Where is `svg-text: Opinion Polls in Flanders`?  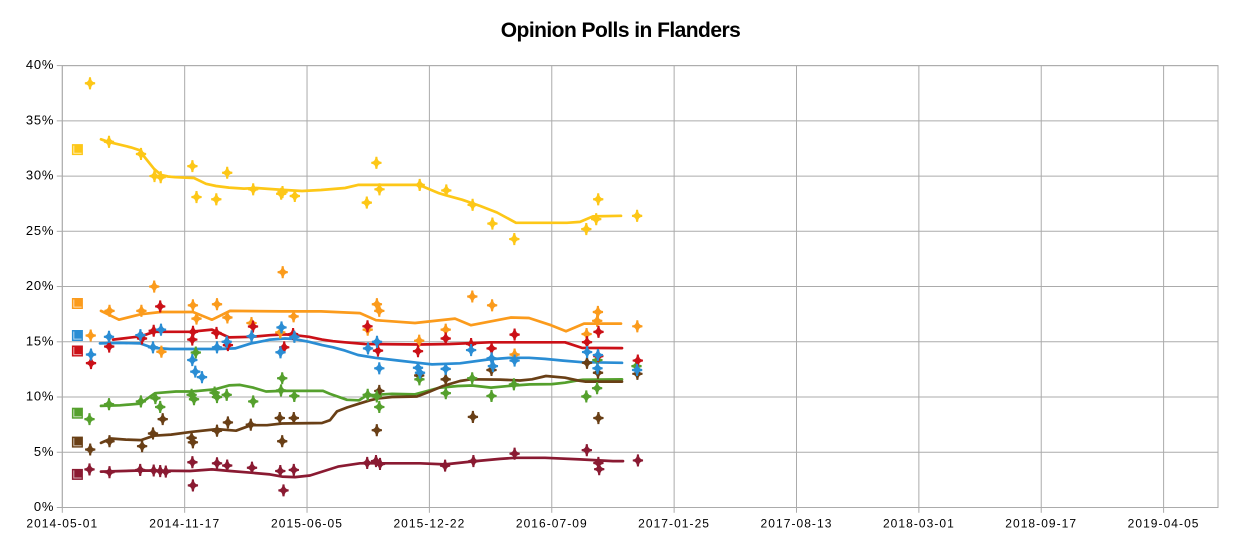
svg-text: Opinion Polls in Flanders is located at coordinates (620, 30).